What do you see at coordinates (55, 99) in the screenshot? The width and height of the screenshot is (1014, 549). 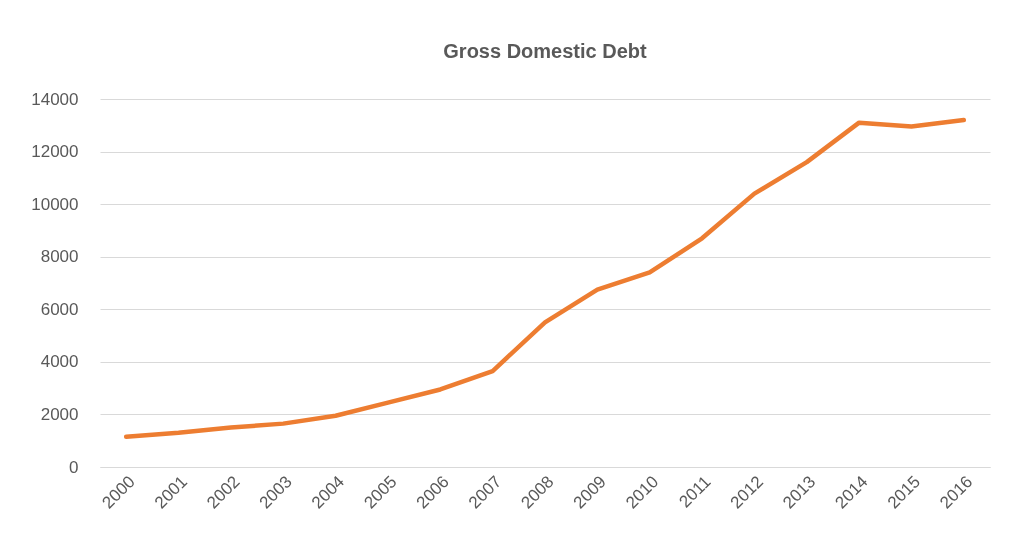 I see `y-tick-label: 14000` at bounding box center [55, 99].